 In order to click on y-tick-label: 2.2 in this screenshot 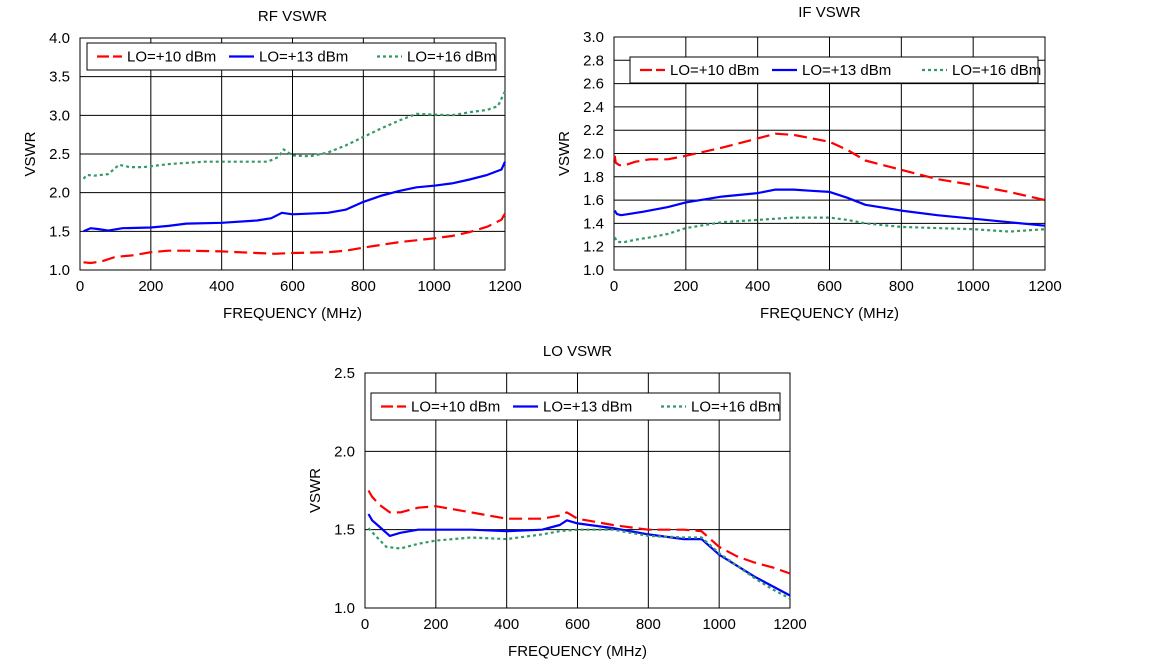, I will do `click(593, 130)`.